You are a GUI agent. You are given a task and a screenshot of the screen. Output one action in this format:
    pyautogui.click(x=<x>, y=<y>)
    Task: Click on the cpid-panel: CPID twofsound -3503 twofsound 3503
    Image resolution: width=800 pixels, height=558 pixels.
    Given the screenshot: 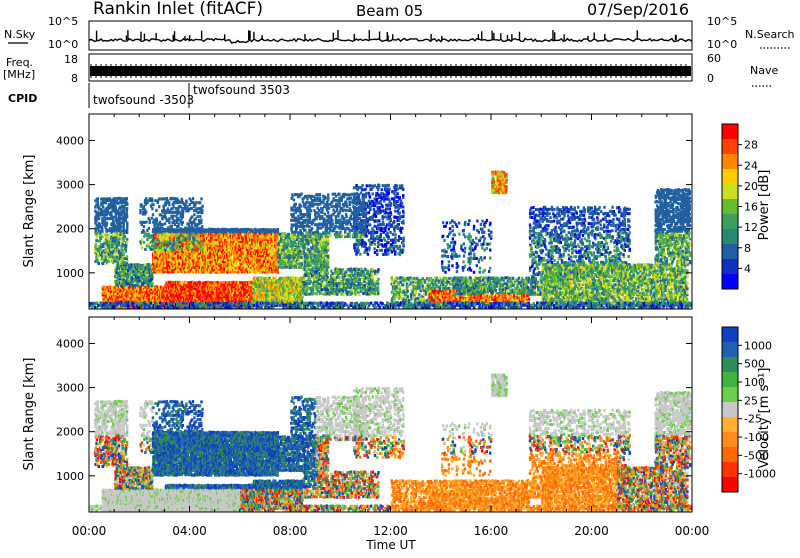 What is the action you would take?
    pyautogui.click(x=149, y=95)
    